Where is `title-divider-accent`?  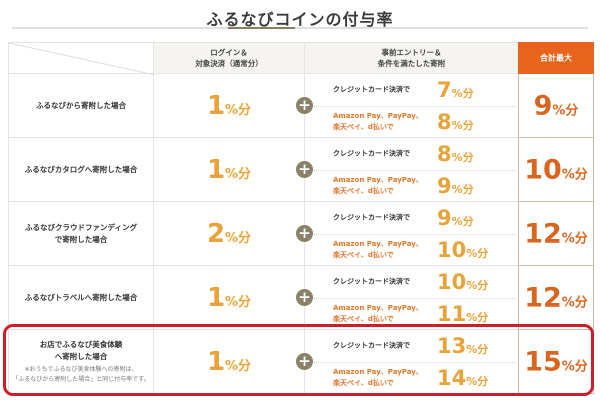
title-divider-accent is located at coordinates (261, 28).